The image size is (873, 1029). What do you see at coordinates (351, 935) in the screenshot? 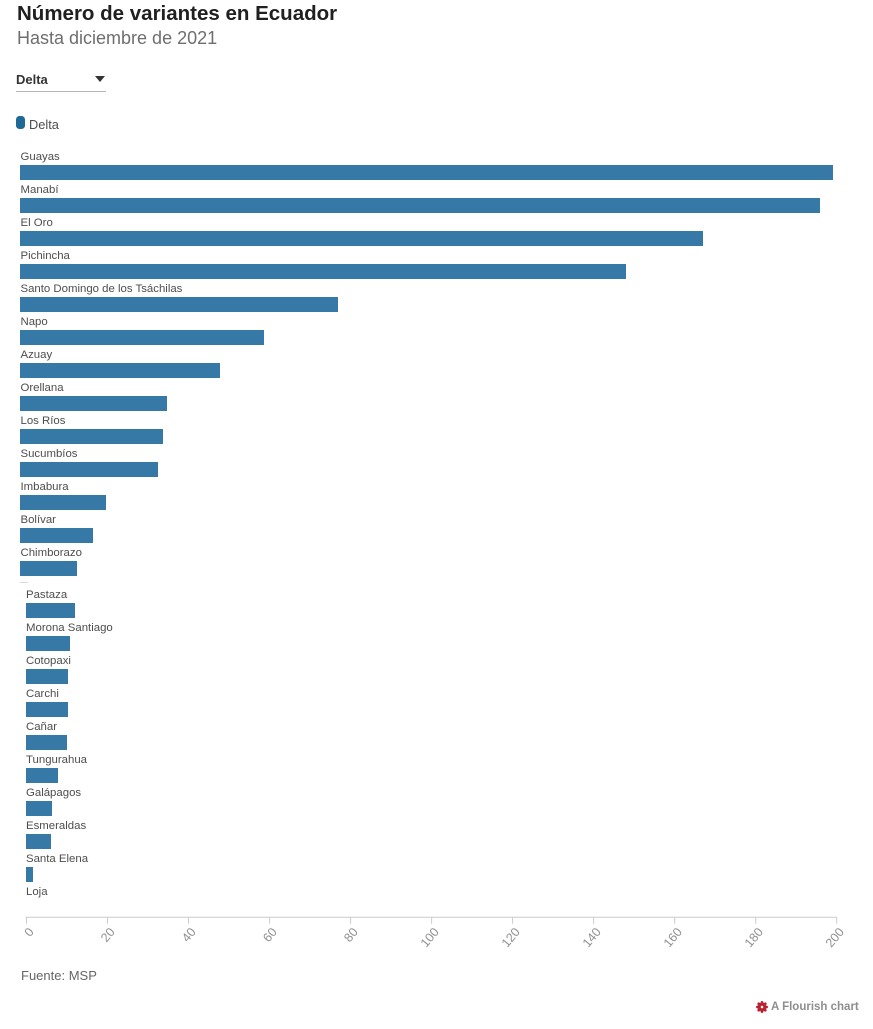
I see `svg-text: 80` at bounding box center [351, 935].